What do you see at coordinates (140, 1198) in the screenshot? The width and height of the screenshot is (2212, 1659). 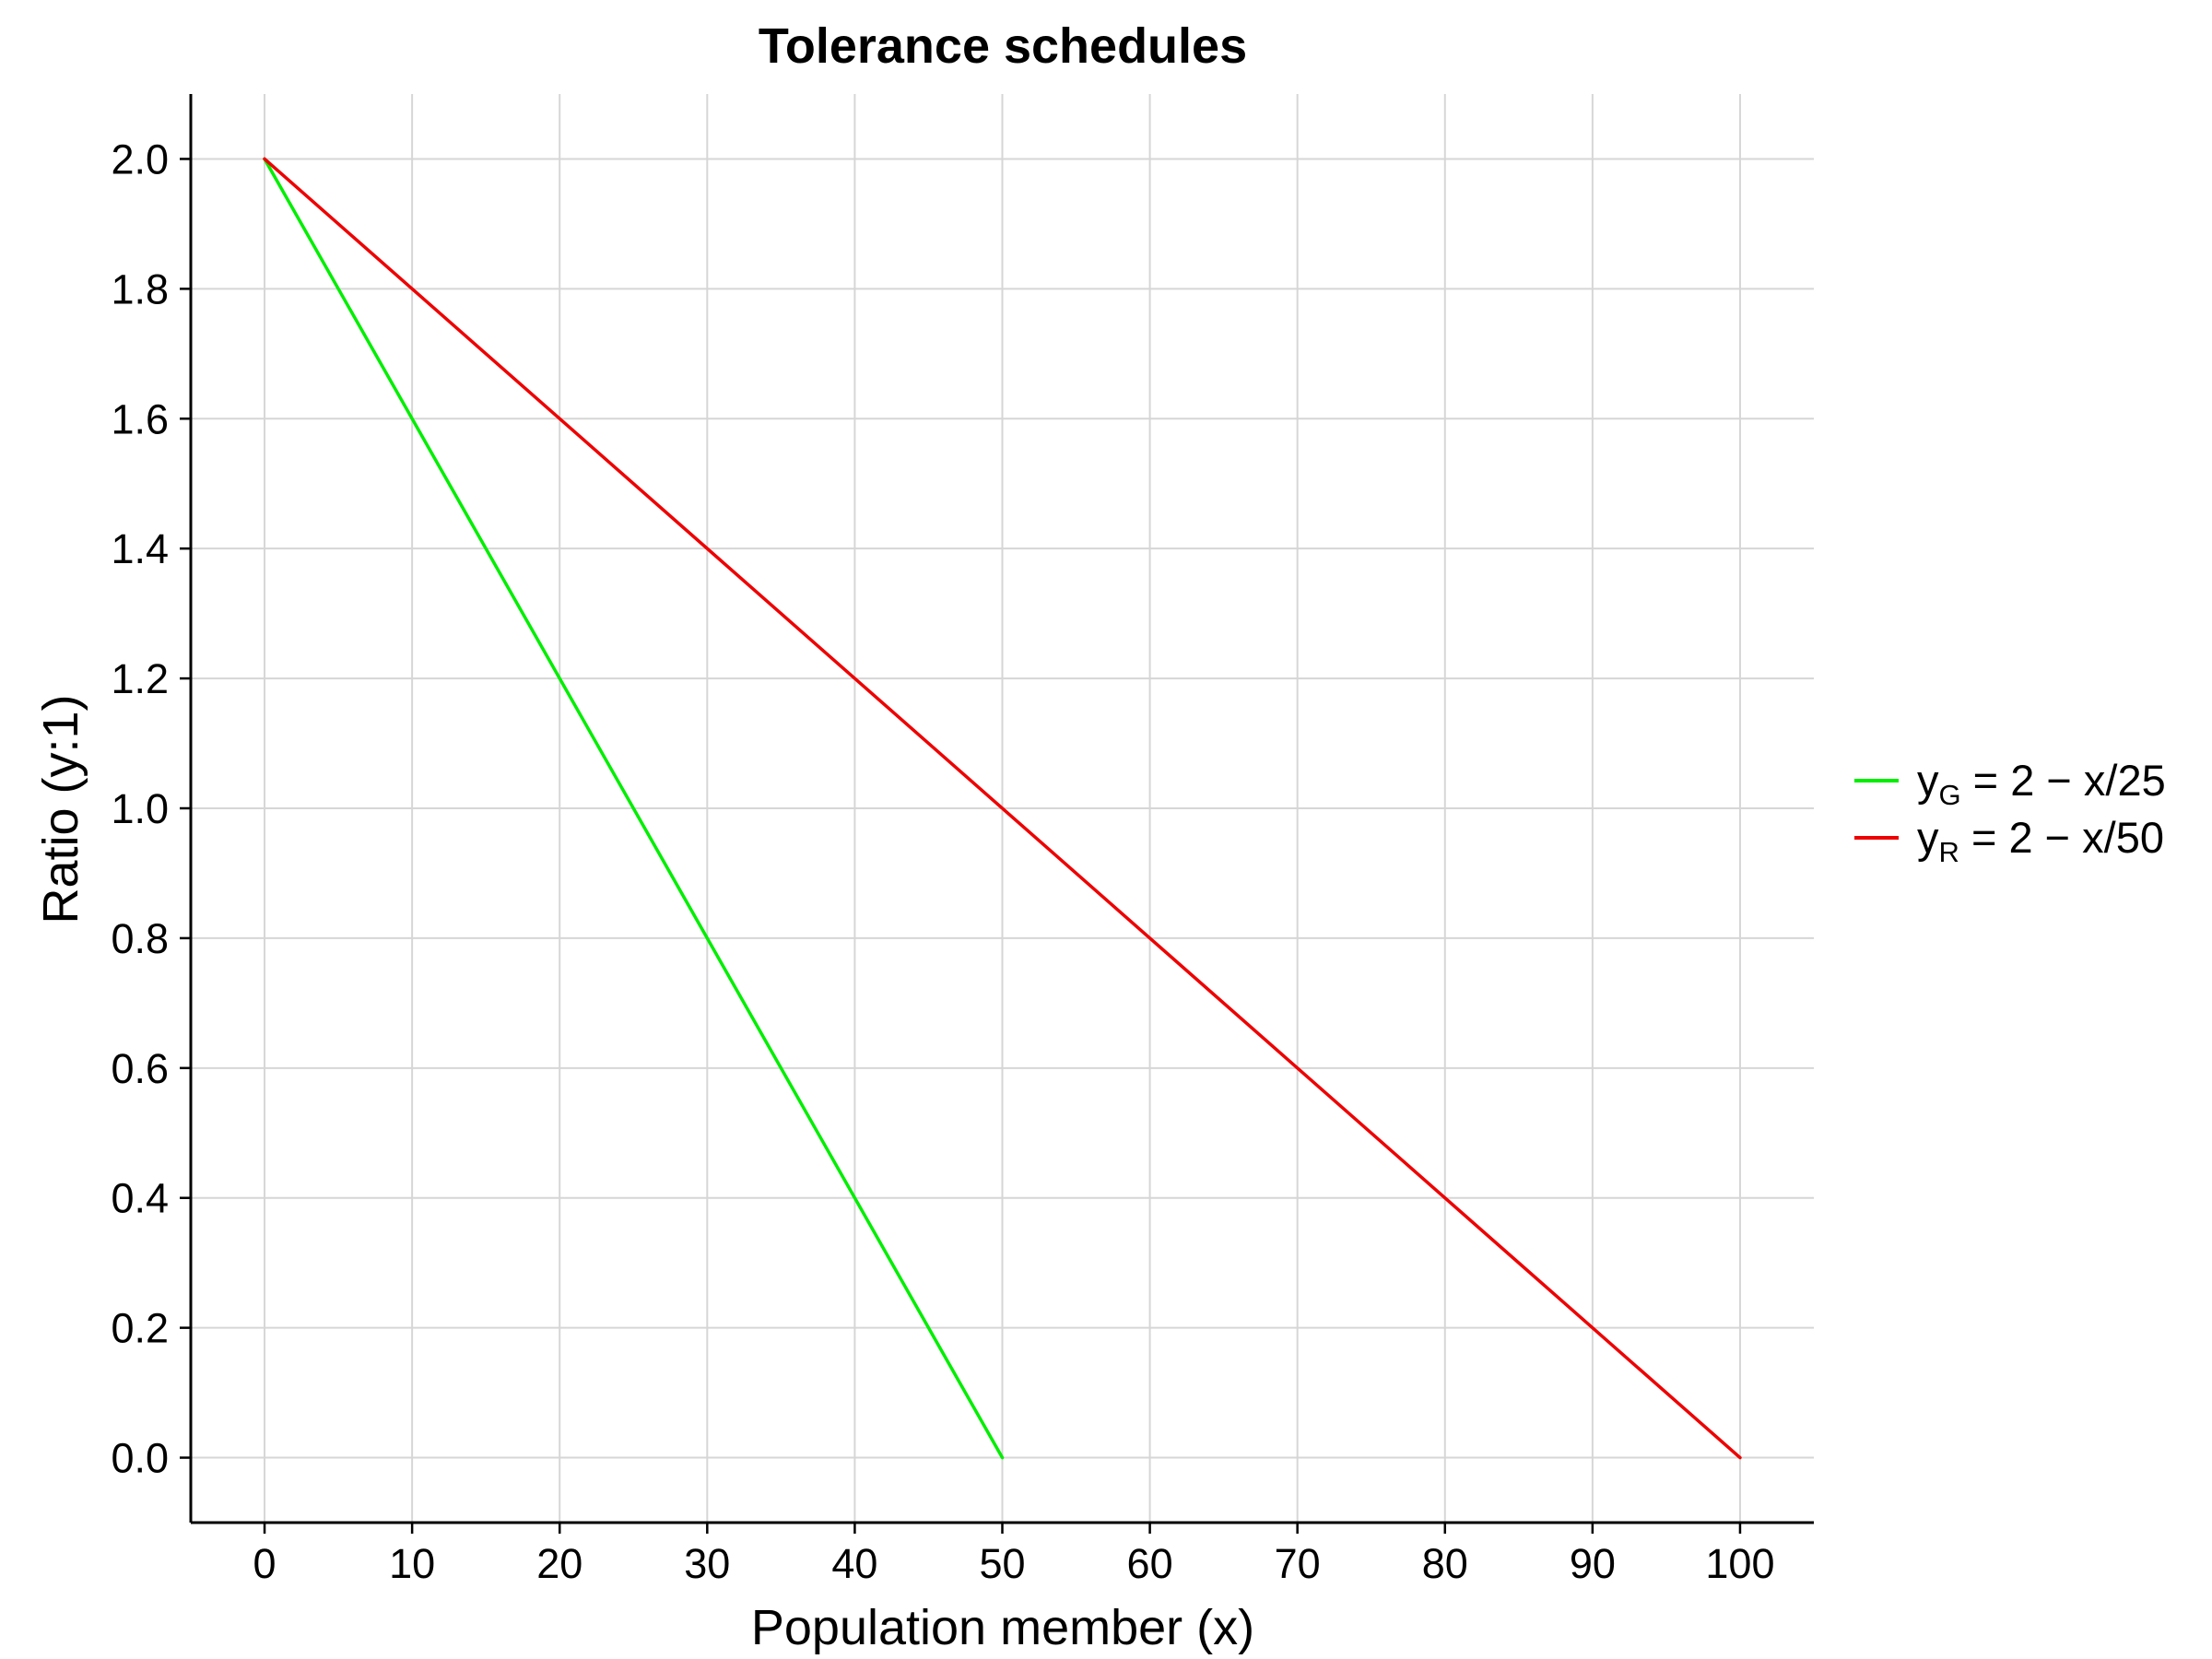 I see `y-tick-label: 0.4` at bounding box center [140, 1198].